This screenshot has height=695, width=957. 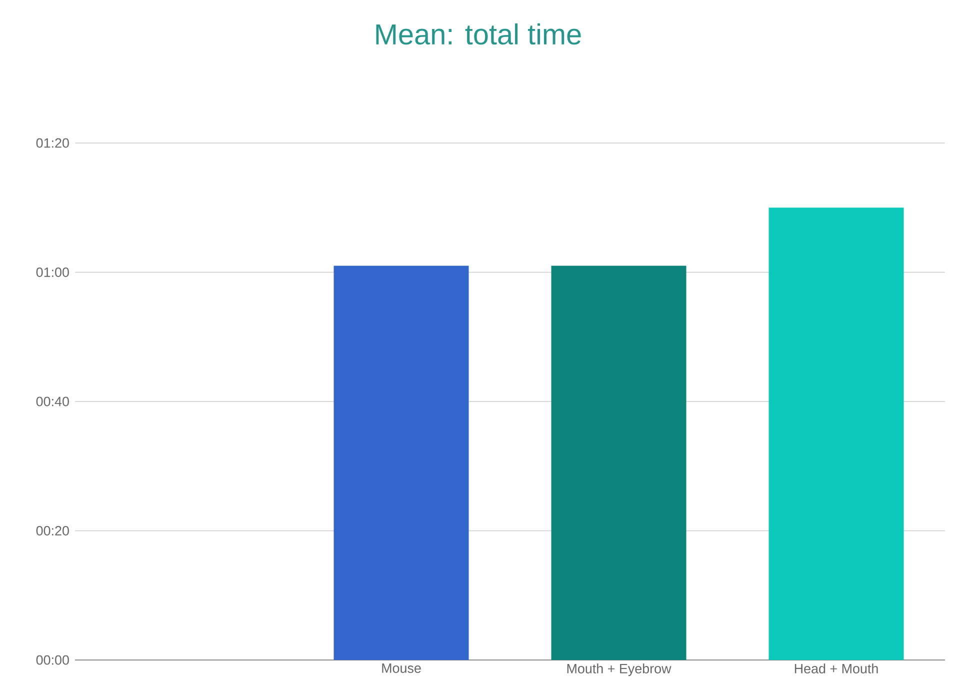 I want to click on x-tick-label: Mouse, so click(x=401, y=668).